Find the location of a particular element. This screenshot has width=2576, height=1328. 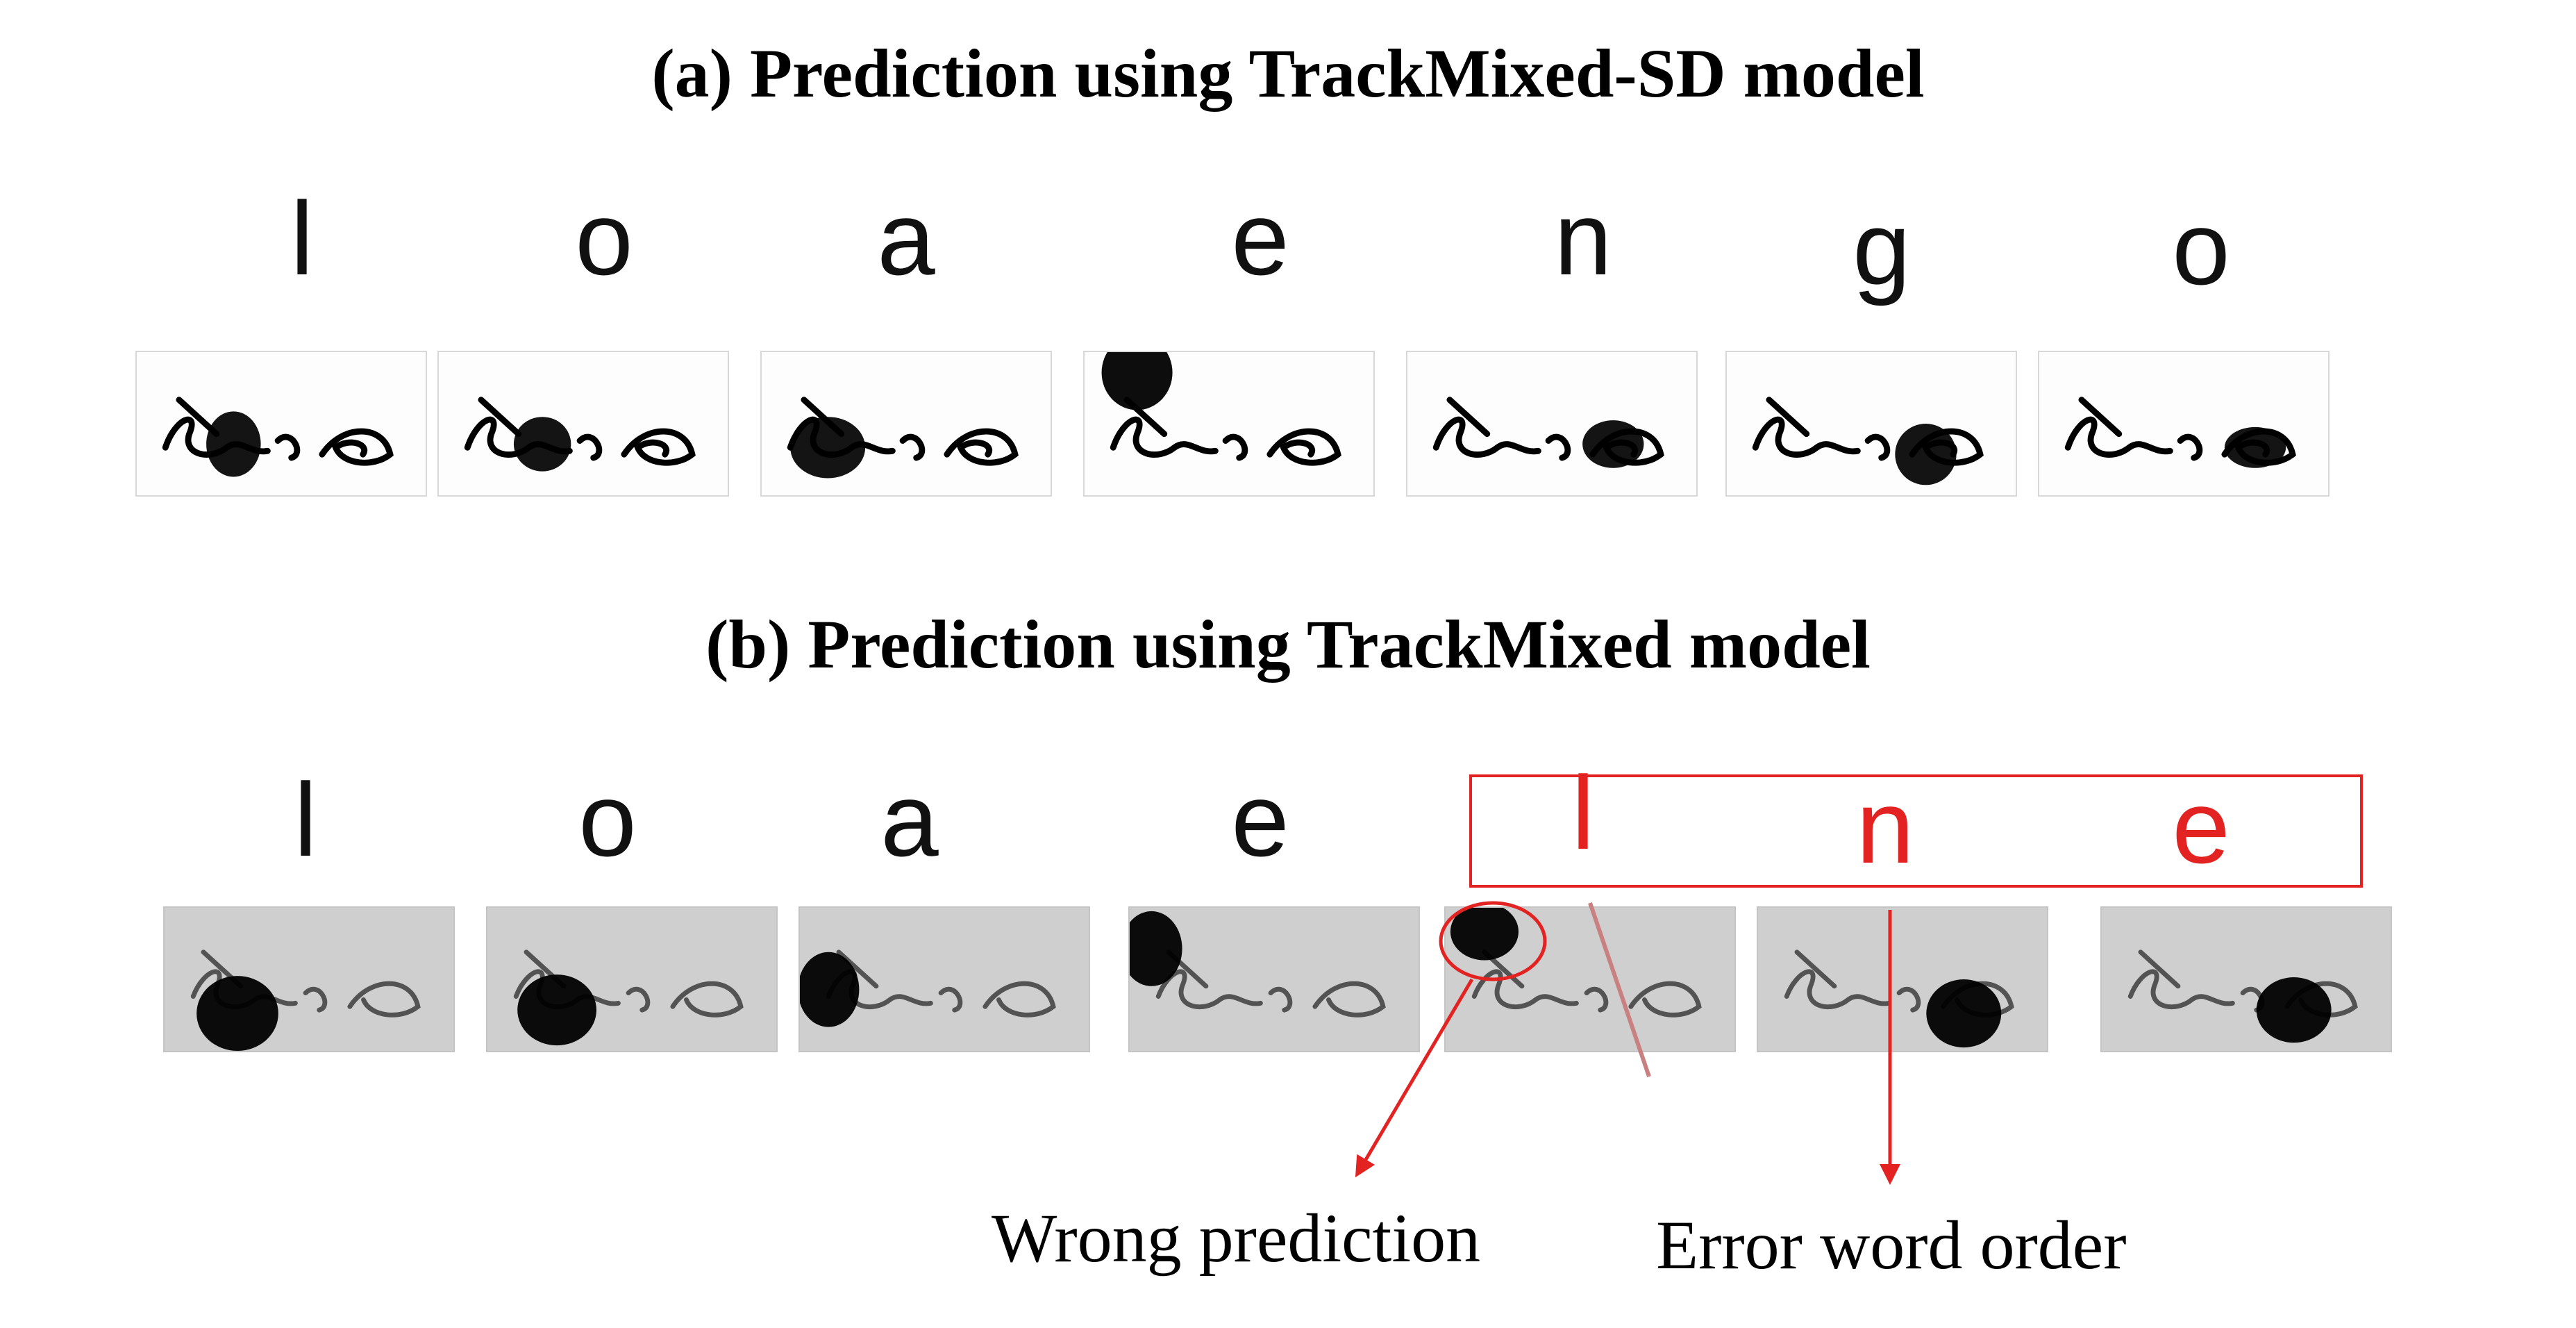

row-a-letter: l is located at coordinates (302, 239).